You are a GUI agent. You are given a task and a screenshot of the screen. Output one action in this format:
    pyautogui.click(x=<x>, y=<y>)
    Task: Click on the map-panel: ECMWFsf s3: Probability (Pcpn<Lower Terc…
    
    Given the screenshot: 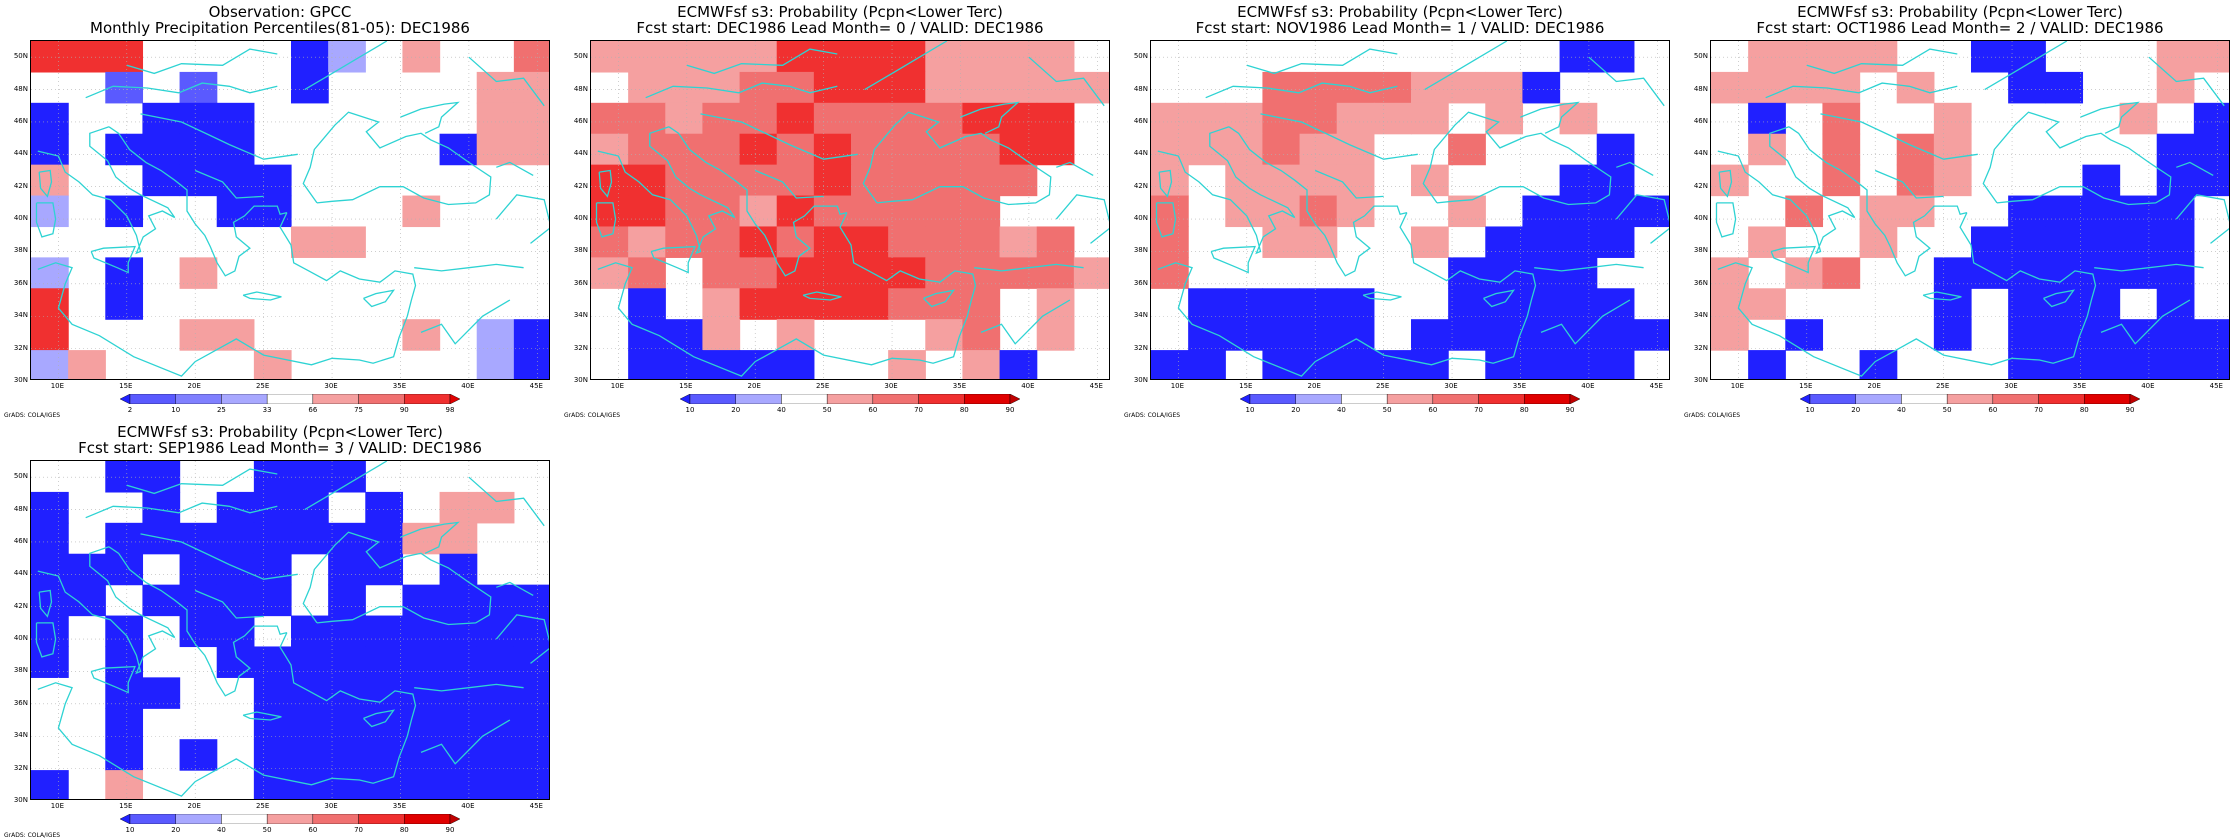 What is the action you would take?
    pyautogui.click(x=1400, y=210)
    